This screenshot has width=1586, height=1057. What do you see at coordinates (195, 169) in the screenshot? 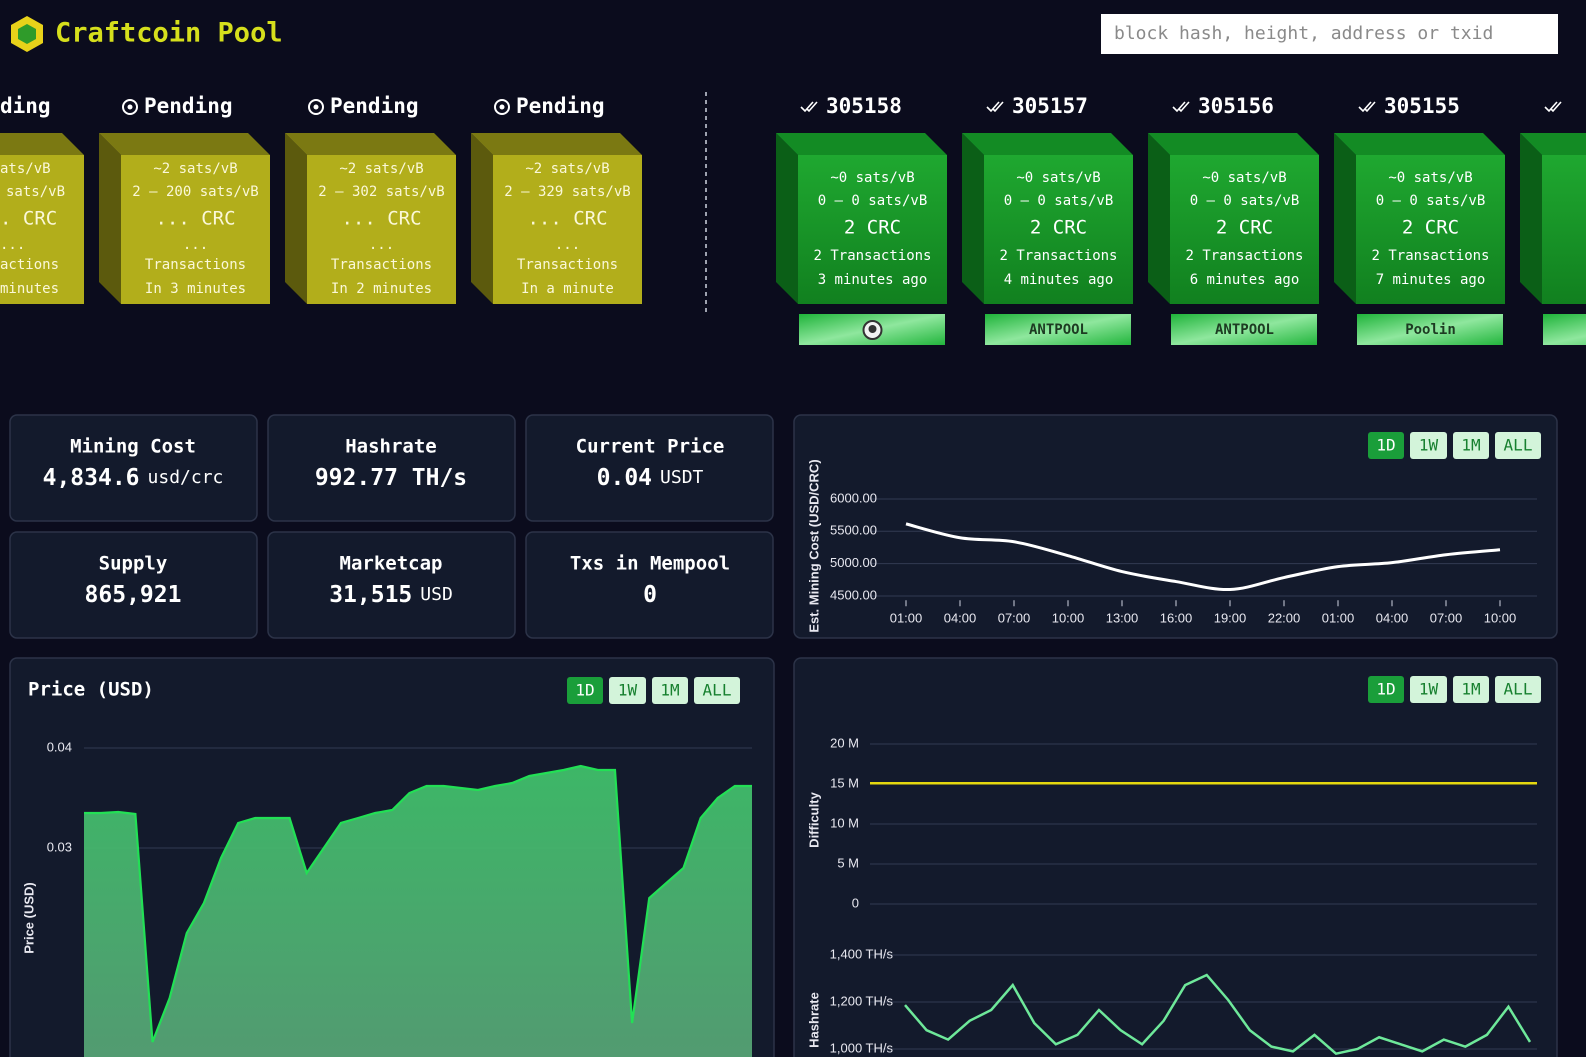
I see `block-fee: ~2 sats/vB` at bounding box center [195, 169].